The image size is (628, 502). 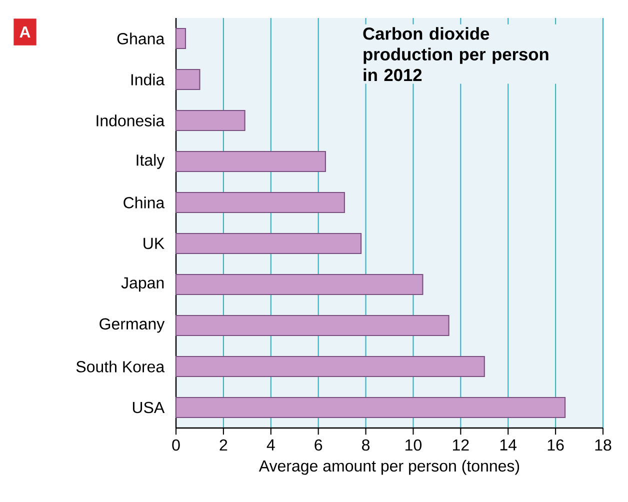 I want to click on x-tick-label: 4, so click(x=270, y=444).